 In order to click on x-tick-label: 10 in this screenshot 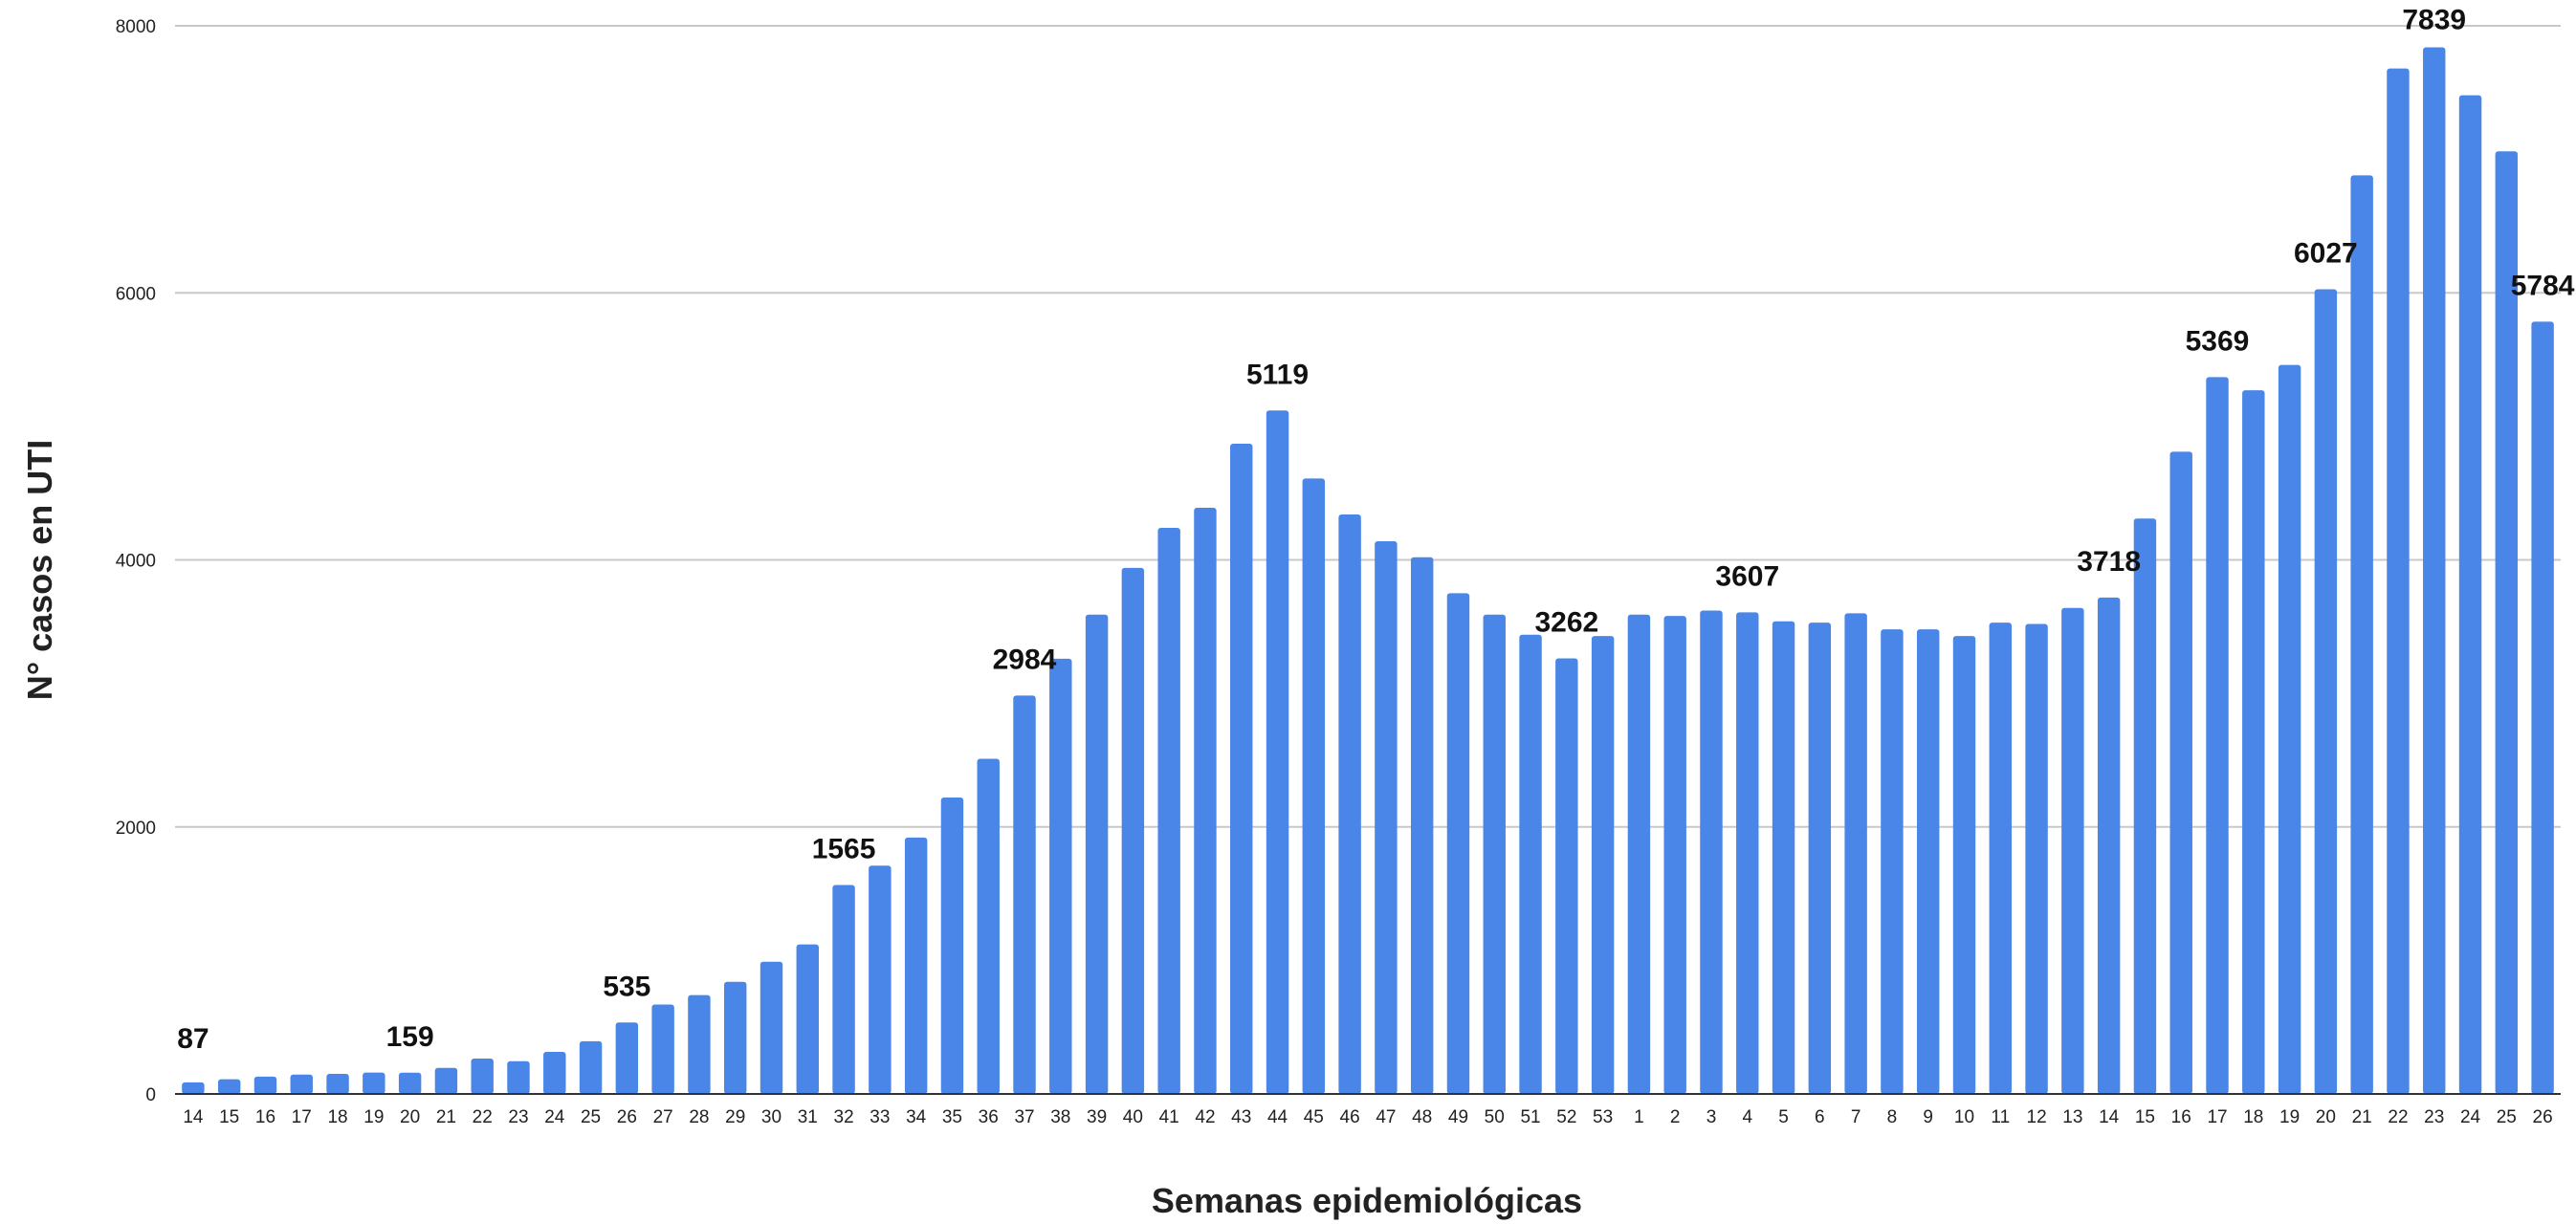, I will do `click(1964, 1117)`.